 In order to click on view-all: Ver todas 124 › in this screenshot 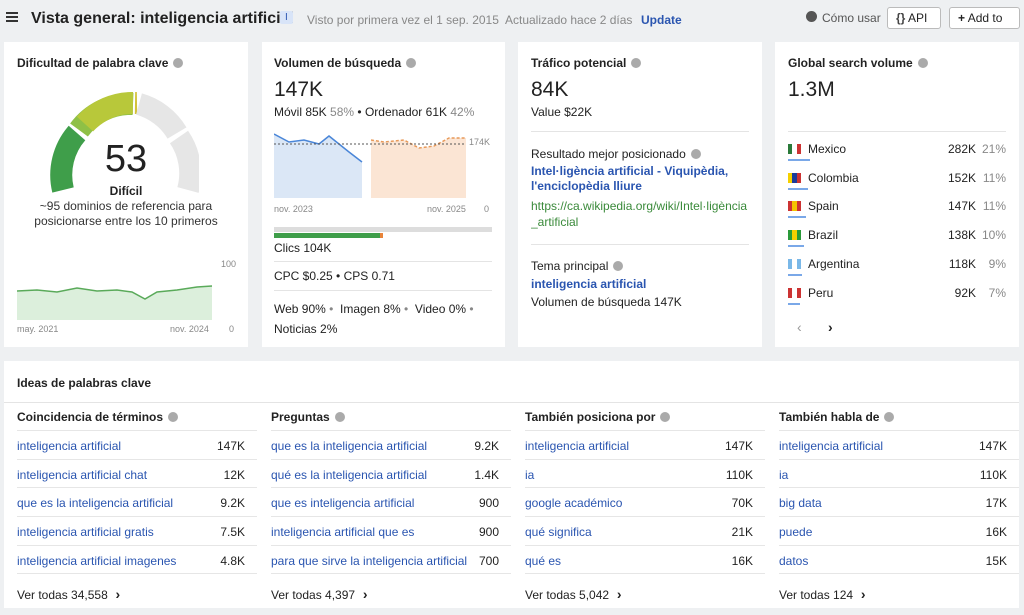, I will do `click(822, 594)`.